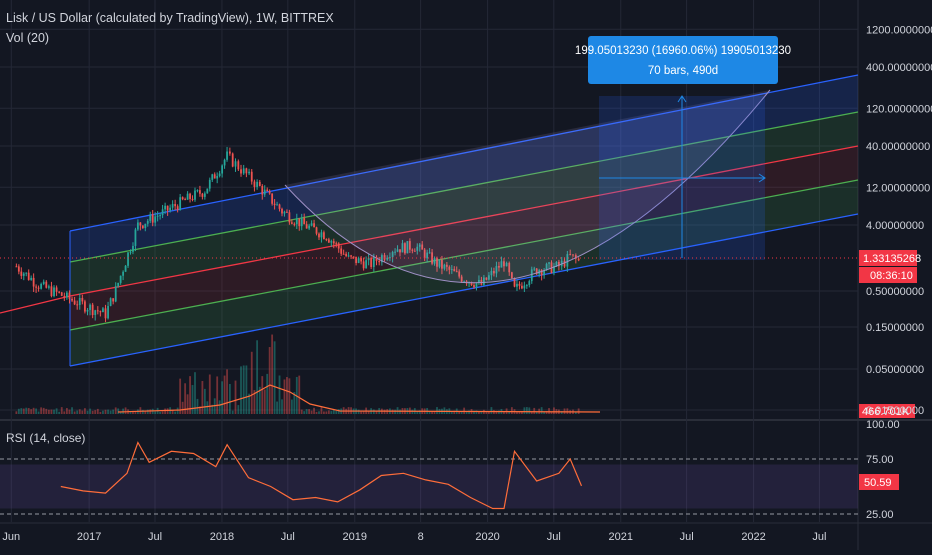 This screenshot has width=932, height=555. I want to click on time-tick-label: Jun, so click(11, 537).